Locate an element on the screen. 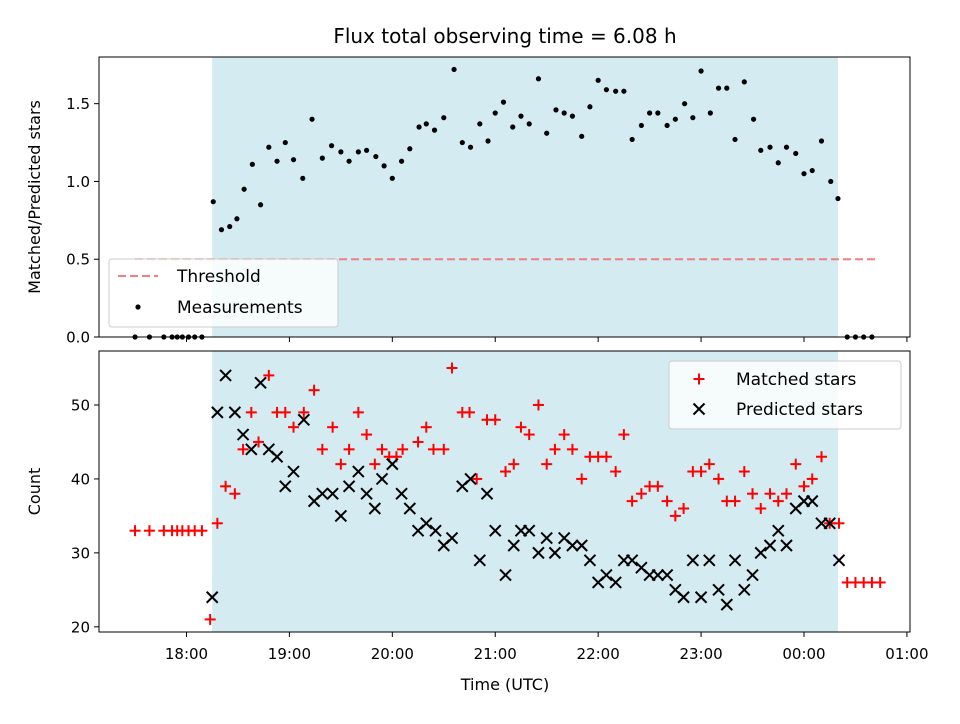 This screenshot has width=960, height=724. y-tick-label: 1.5 is located at coordinates (78, 104).